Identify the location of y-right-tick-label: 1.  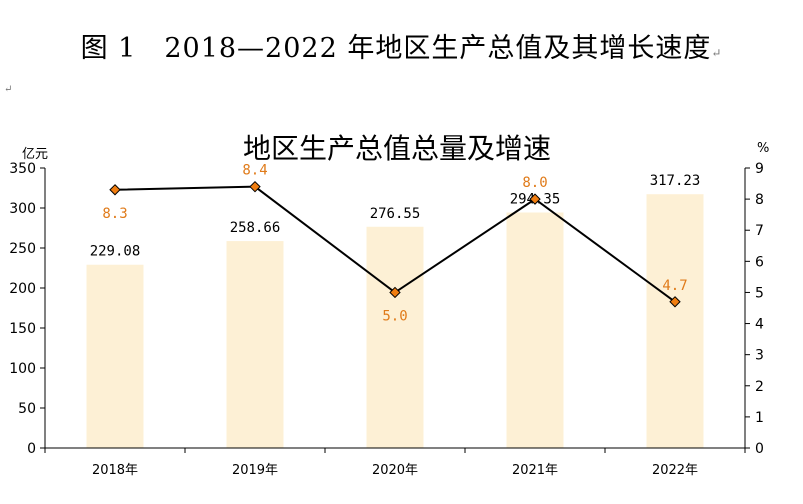
(759, 418).